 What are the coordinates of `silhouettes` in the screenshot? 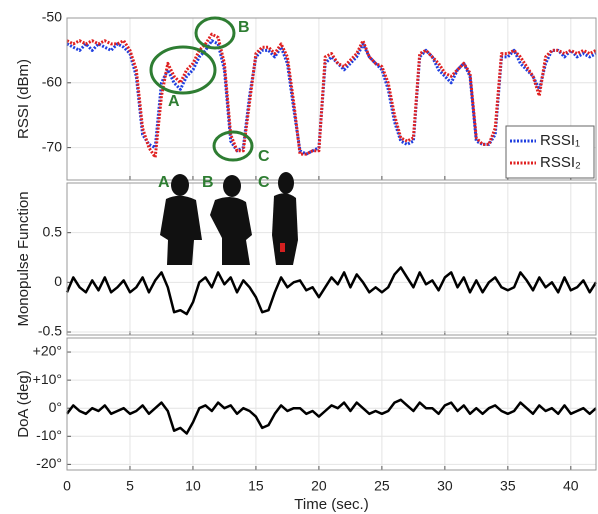 It's located at (229, 218).